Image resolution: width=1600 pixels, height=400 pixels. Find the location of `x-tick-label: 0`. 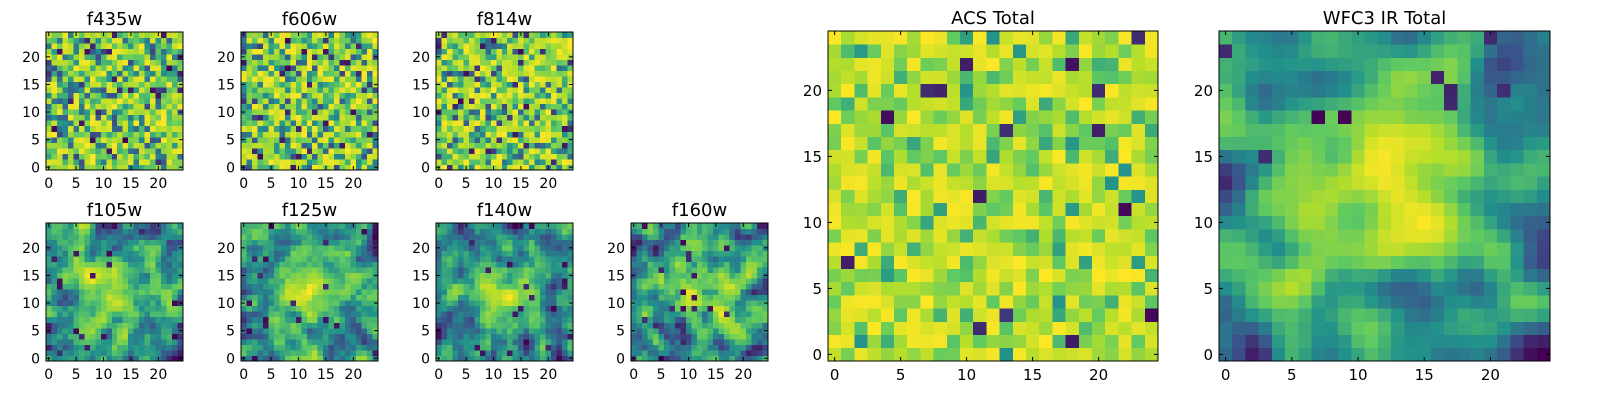

x-tick-label: 0 is located at coordinates (48, 375).